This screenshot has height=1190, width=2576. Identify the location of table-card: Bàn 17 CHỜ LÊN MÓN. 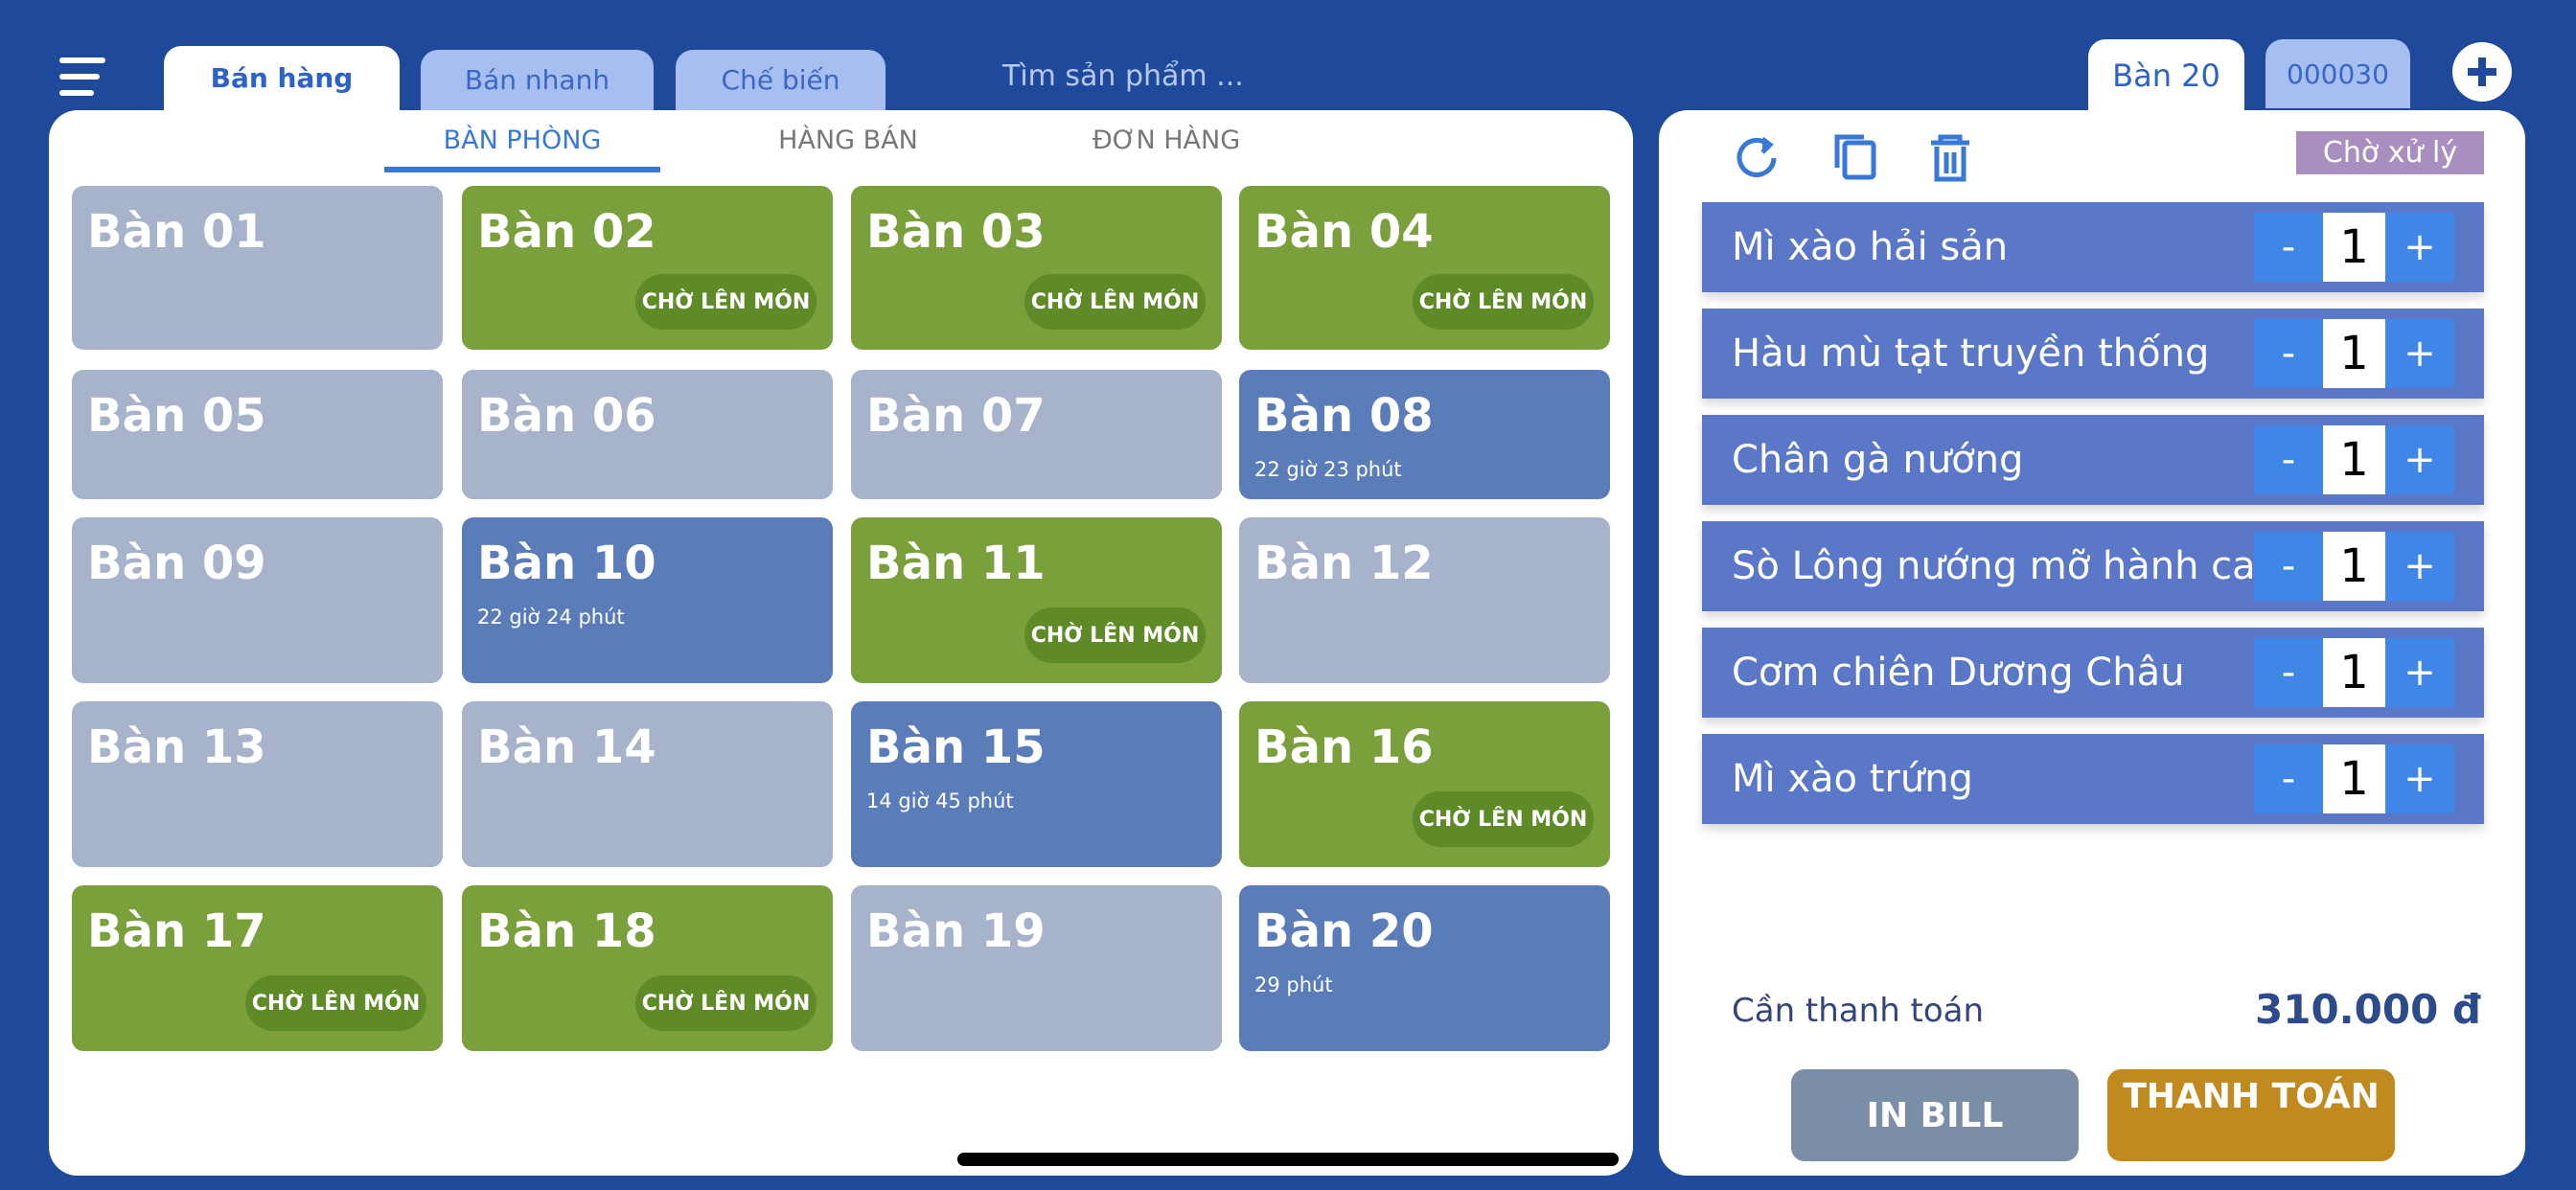
(257, 968).